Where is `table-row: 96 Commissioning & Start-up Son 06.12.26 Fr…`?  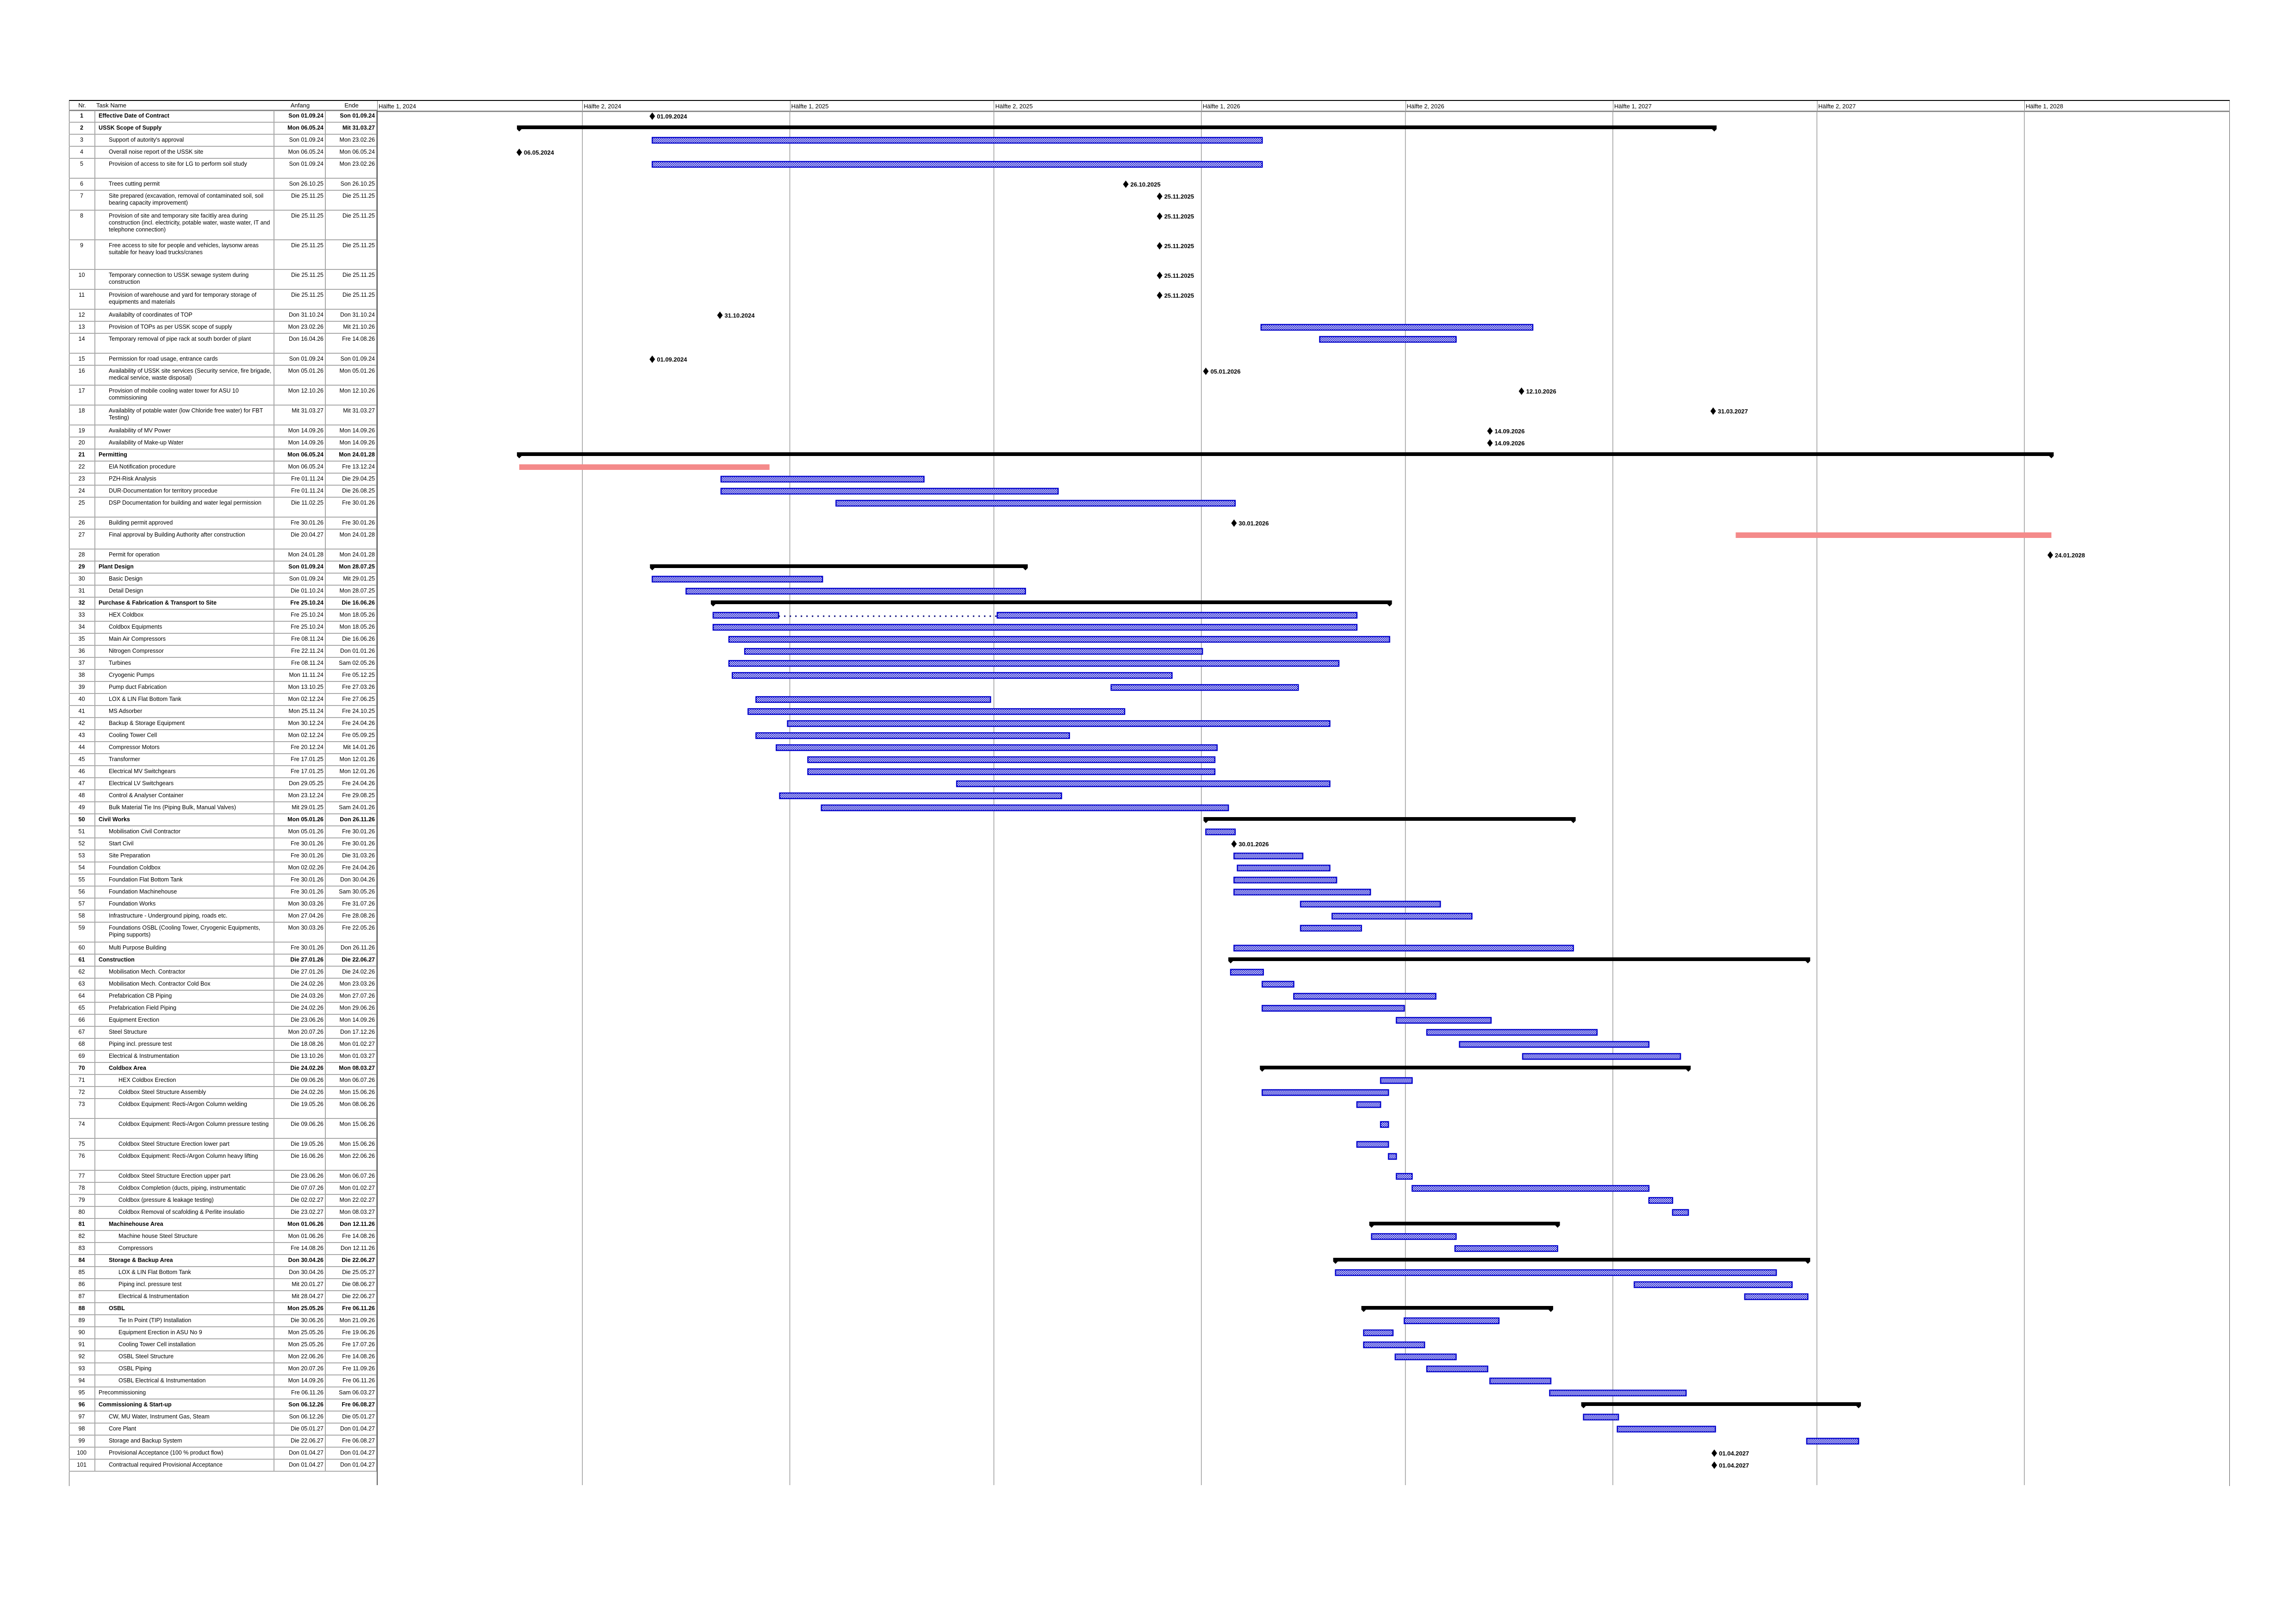 table-row: 96 Commissioning & Start-up Son 06.12.26 Fr… is located at coordinates (223, 1405).